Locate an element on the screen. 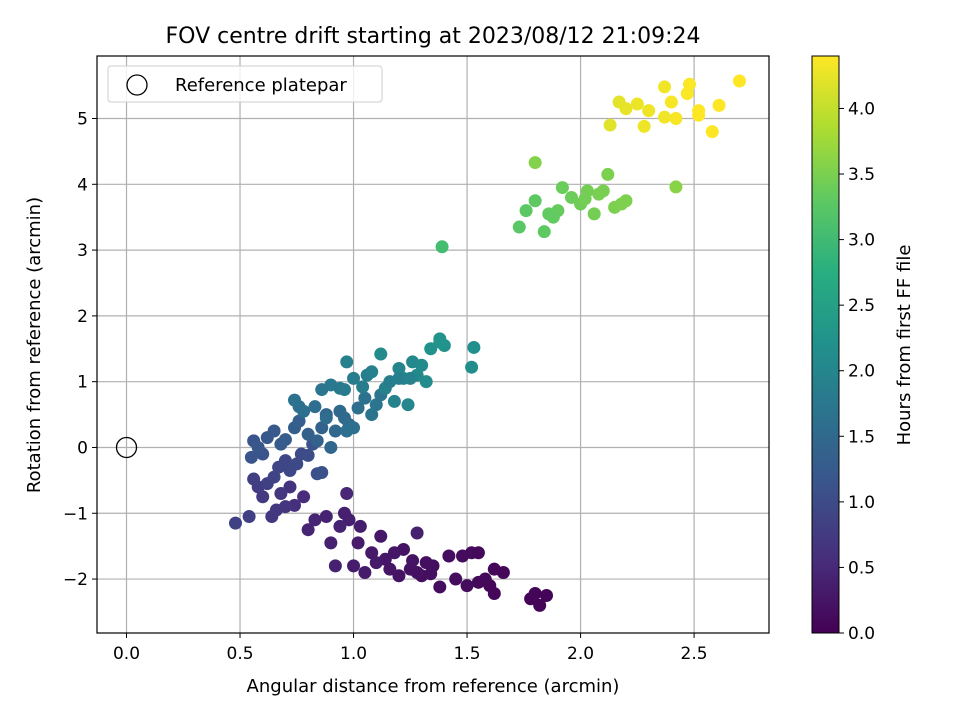 The height and width of the screenshot is (720, 960). y-axis-ticks: −2 −1 0 1 2 3 4 5 is located at coordinates (80, 350).